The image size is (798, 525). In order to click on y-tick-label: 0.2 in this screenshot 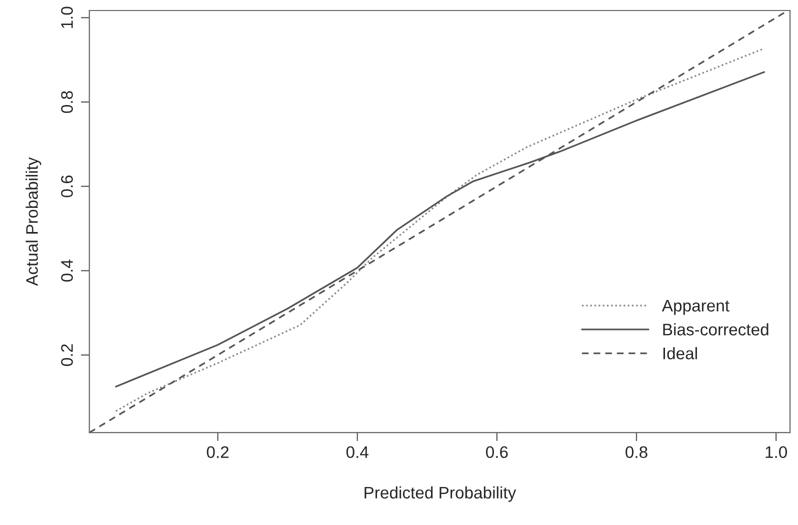, I will do `click(67, 355)`.